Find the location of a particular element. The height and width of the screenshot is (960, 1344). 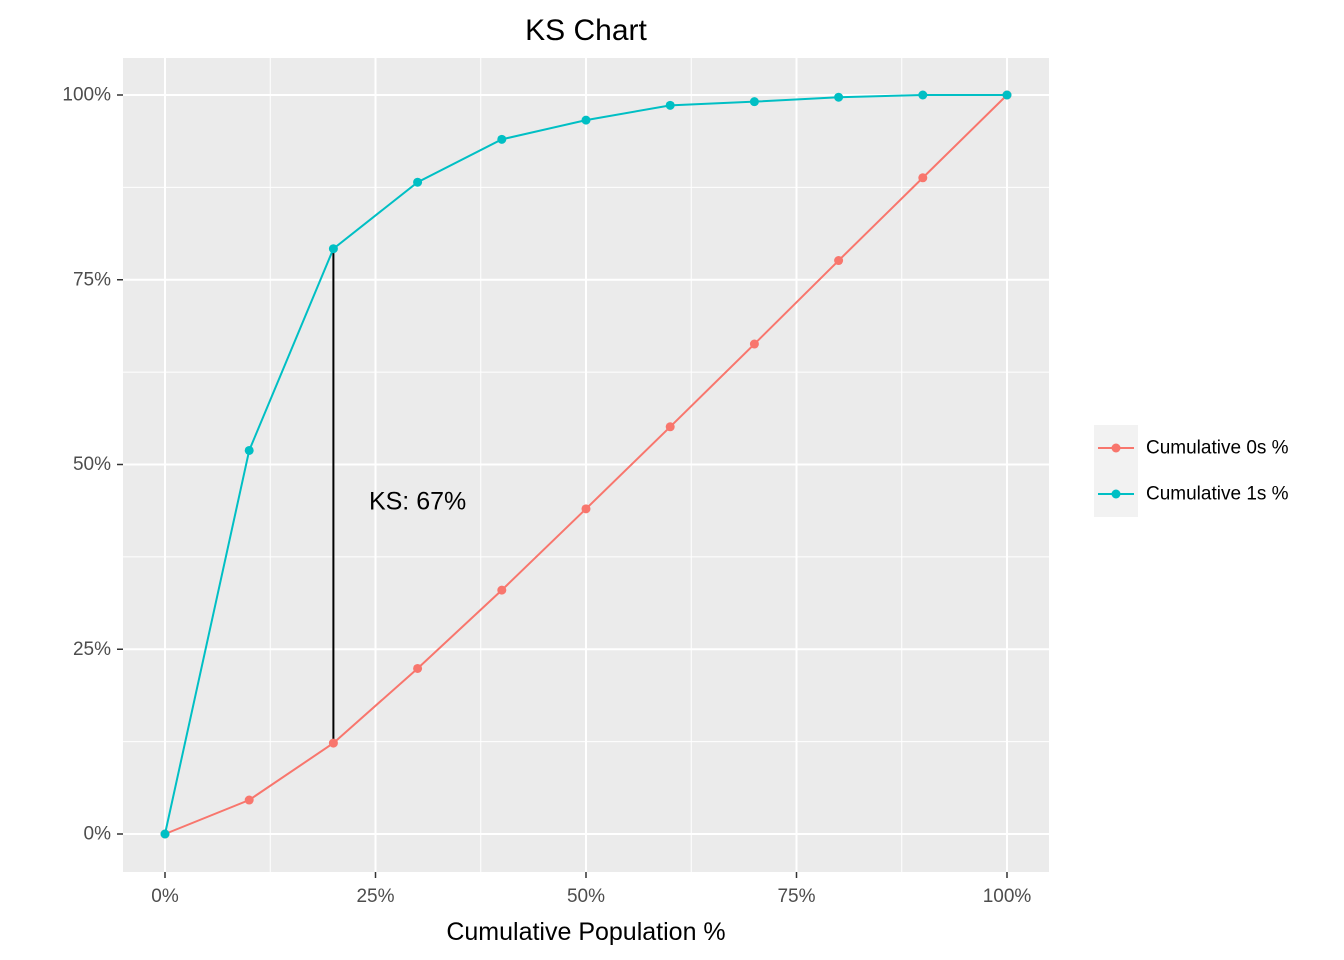

chart-title: KS Chart is located at coordinates (586, 30).